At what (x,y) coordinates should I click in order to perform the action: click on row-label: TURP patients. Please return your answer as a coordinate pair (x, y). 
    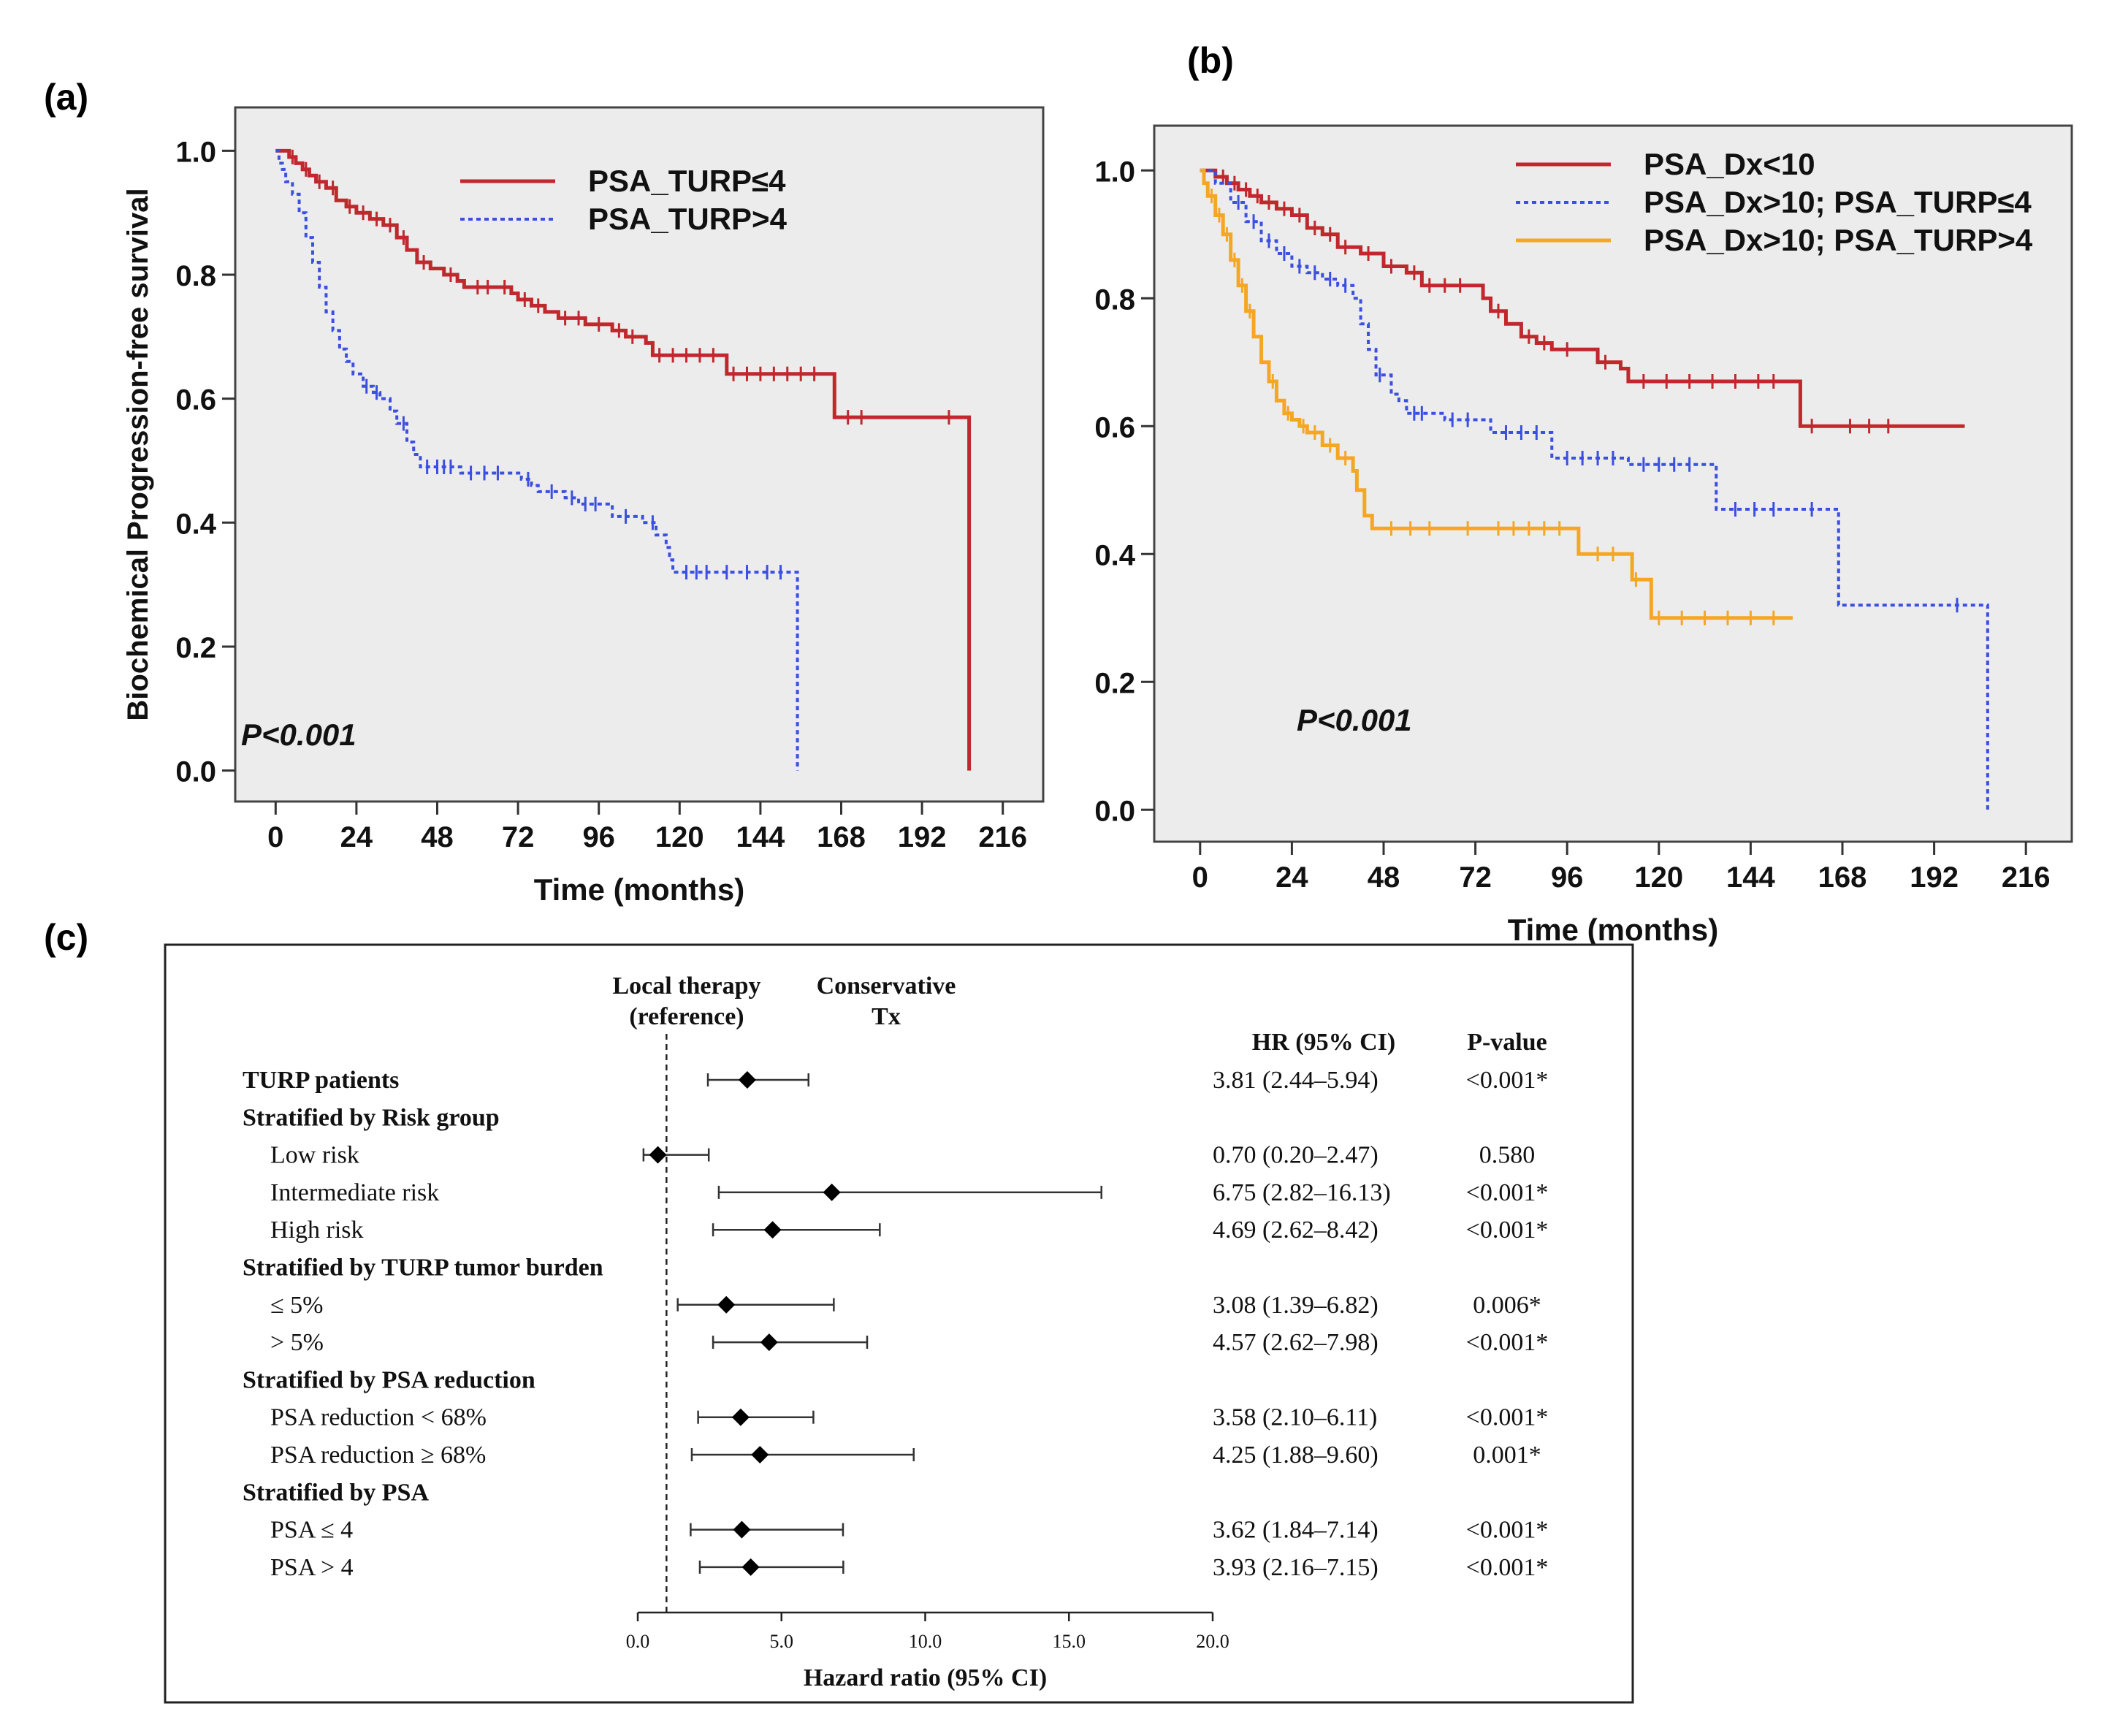
    Looking at the image, I should click on (321, 1080).